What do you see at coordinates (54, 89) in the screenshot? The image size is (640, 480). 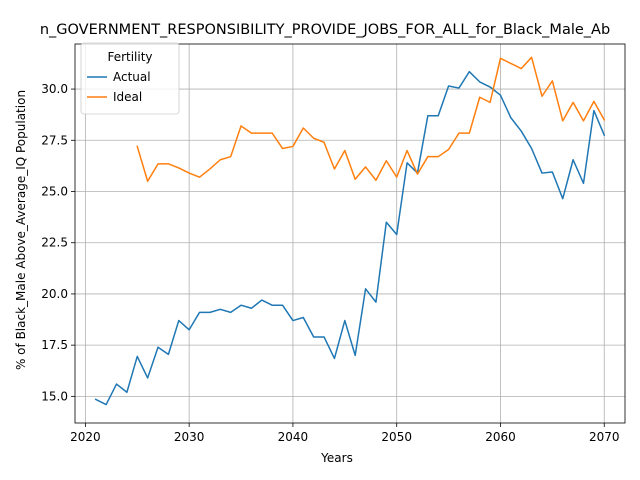 I see `y-tick-label: 30.0` at bounding box center [54, 89].